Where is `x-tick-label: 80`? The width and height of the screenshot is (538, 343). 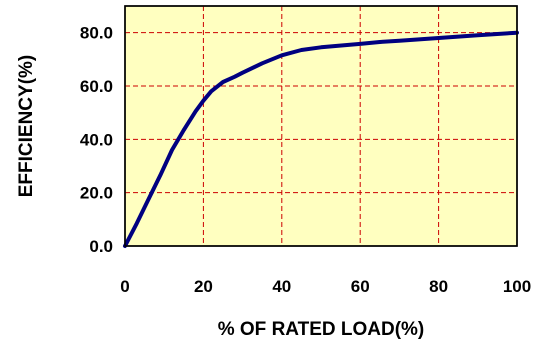
x-tick-label: 80 is located at coordinates (438, 286).